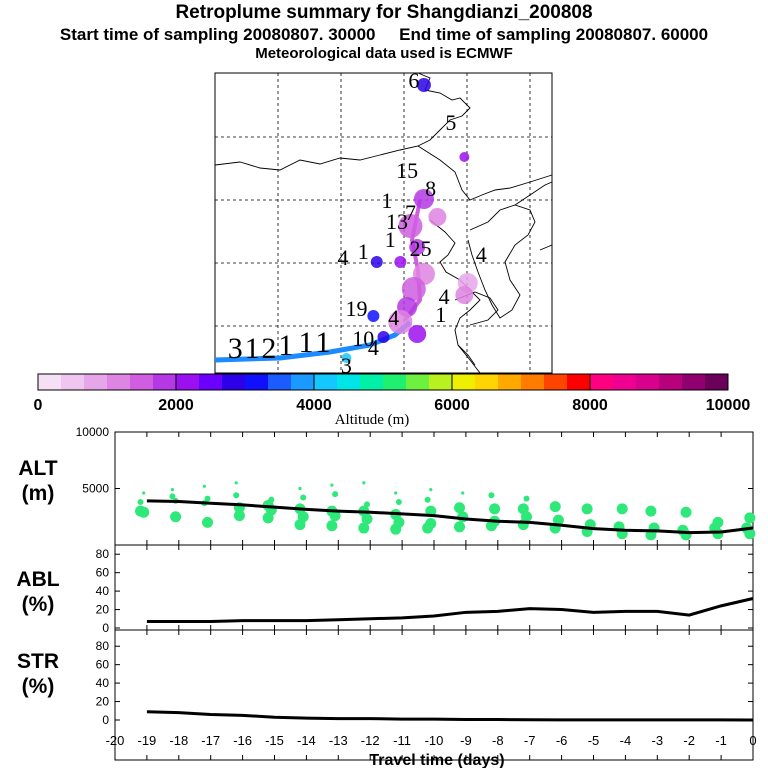 The width and height of the screenshot is (768, 768). Describe the element at coordinates (363, 338) in the screenshot. I see `plume-label: 10` at that location.